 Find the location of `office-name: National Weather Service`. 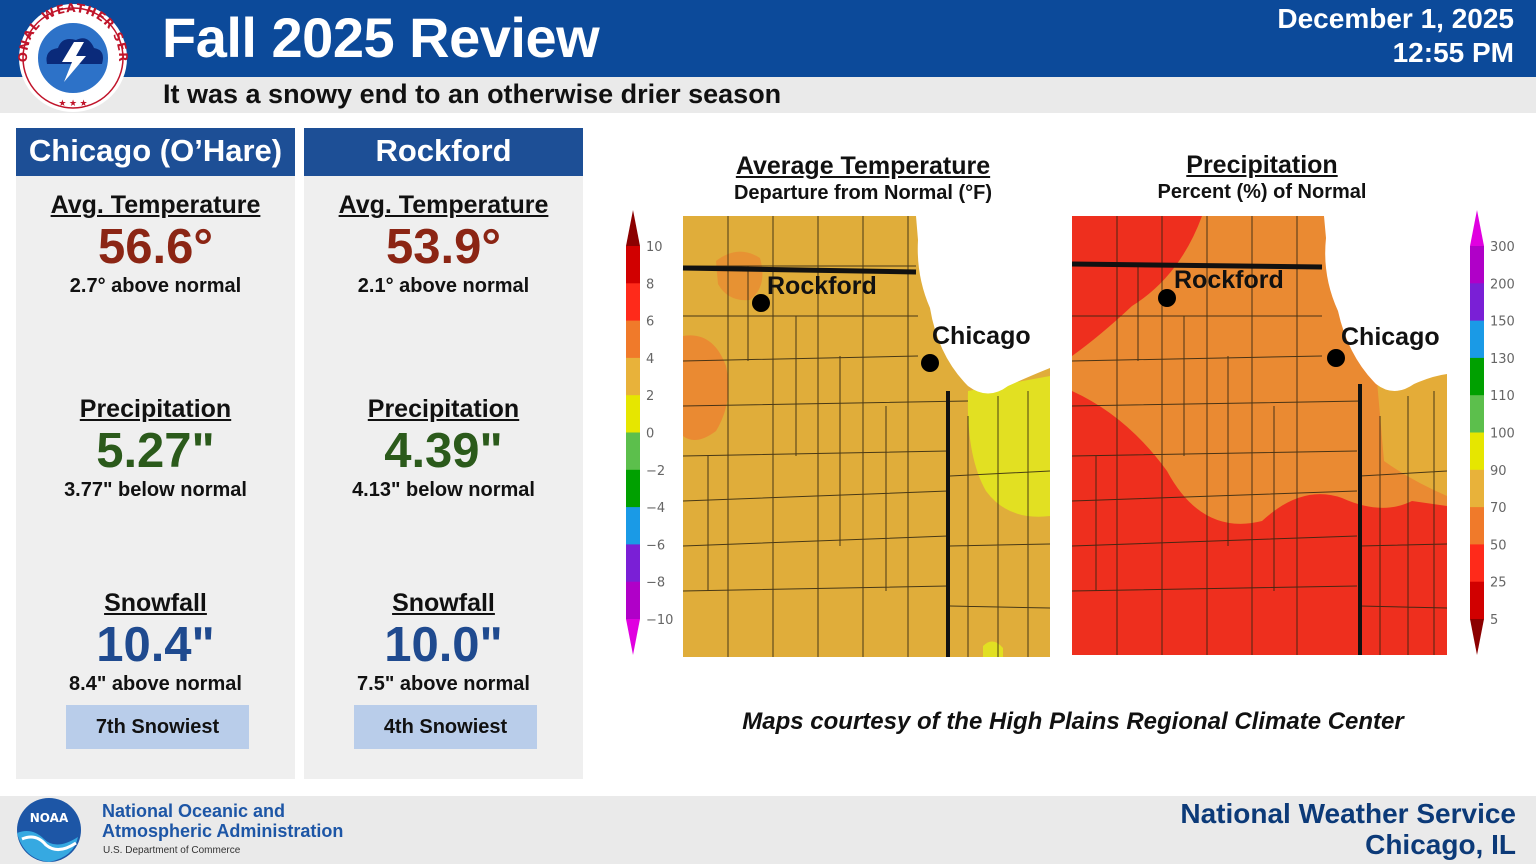

office-name: National Weather Service is located at coordinates (1348, 813).